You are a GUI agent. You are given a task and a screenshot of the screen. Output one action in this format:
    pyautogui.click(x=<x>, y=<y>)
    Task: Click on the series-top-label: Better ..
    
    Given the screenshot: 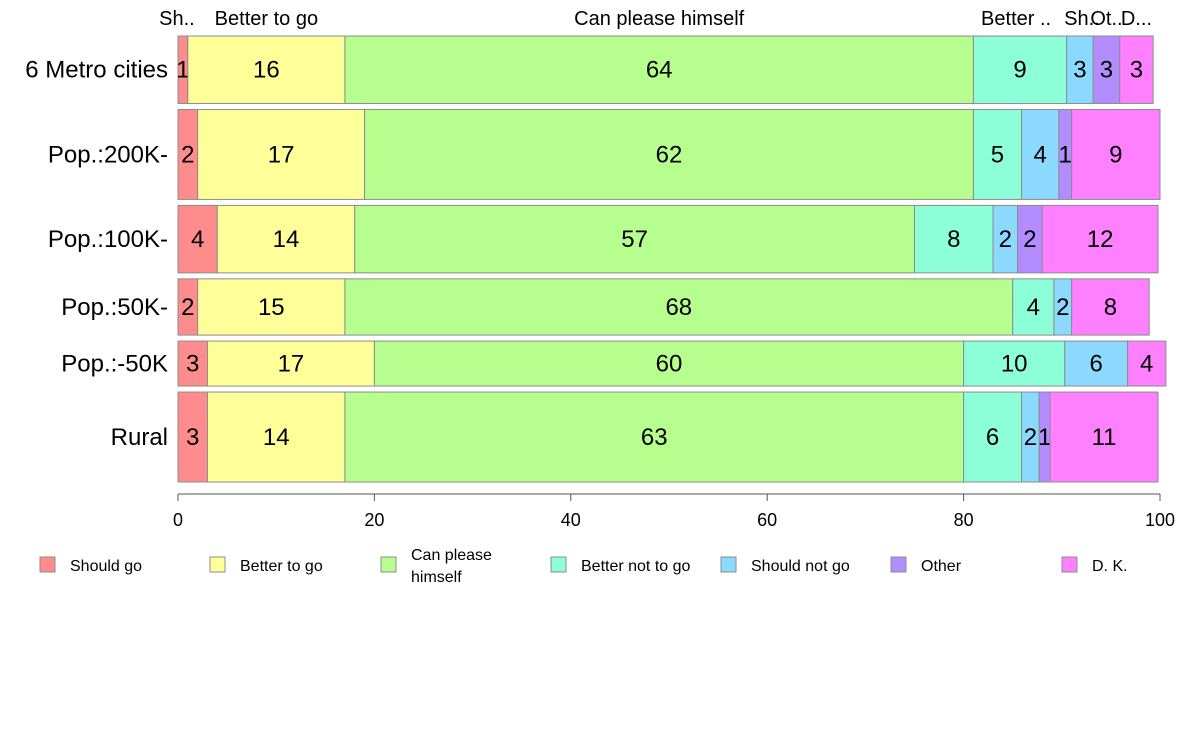 What is the action you would take?
    pyautogui.click(x=1016, y=19)
    